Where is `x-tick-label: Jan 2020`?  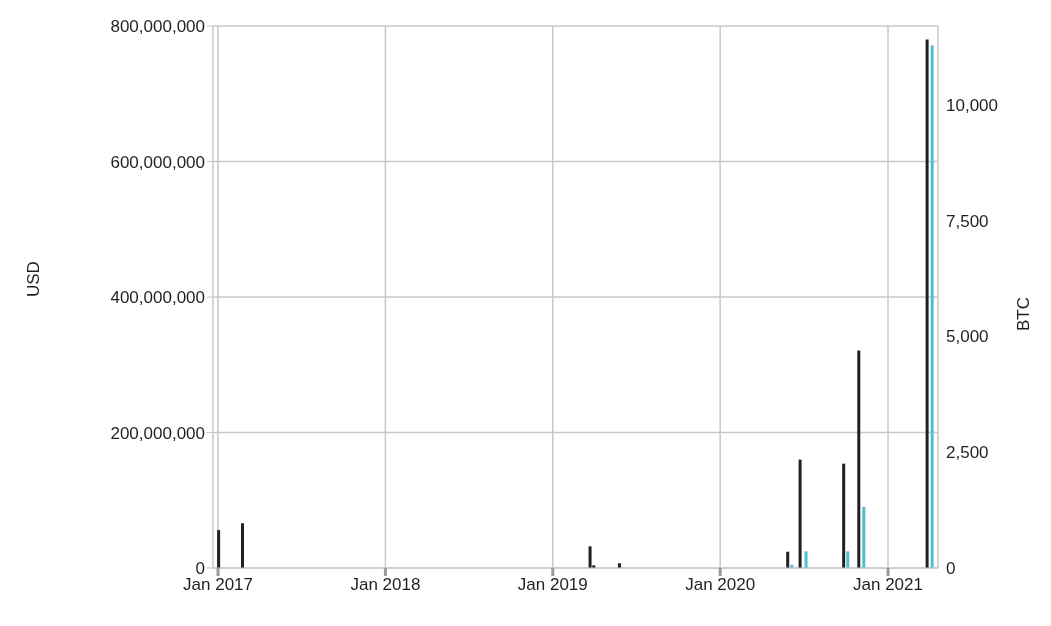
x-tick-label: Jan 2020 is located at coordinates (720, 585).